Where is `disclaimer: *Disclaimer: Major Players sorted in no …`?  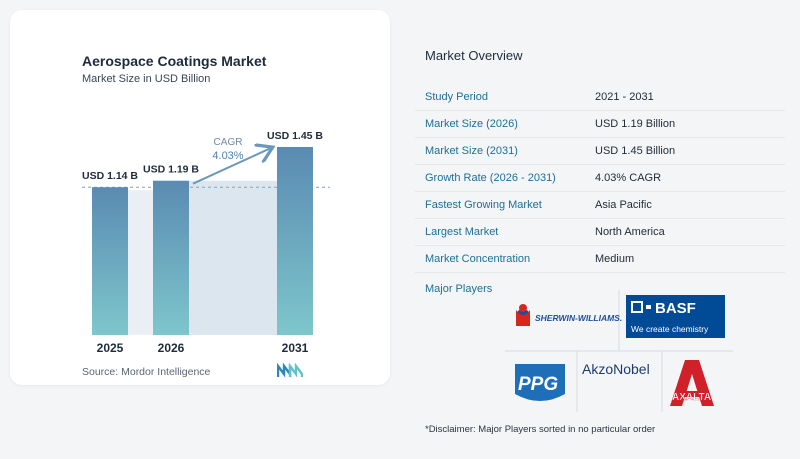
disclaimer: *Disclaimer: Major Players sorted in no … is located at coordinates (540, 429).